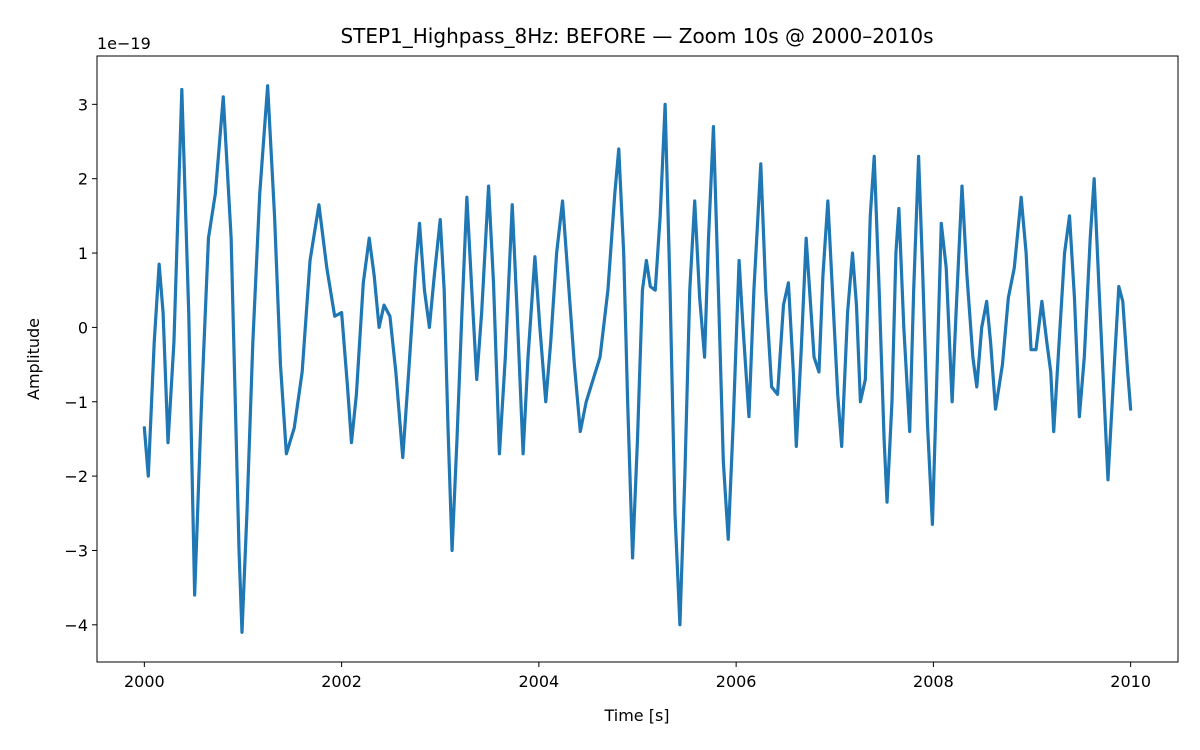 This screenshot has width=1200, height=750. Describe the element at coordinates (80, 365) in the screenshot. I see `y-axis-ticks: −4 −3 −2 −1 0 1 2 3` at that location.